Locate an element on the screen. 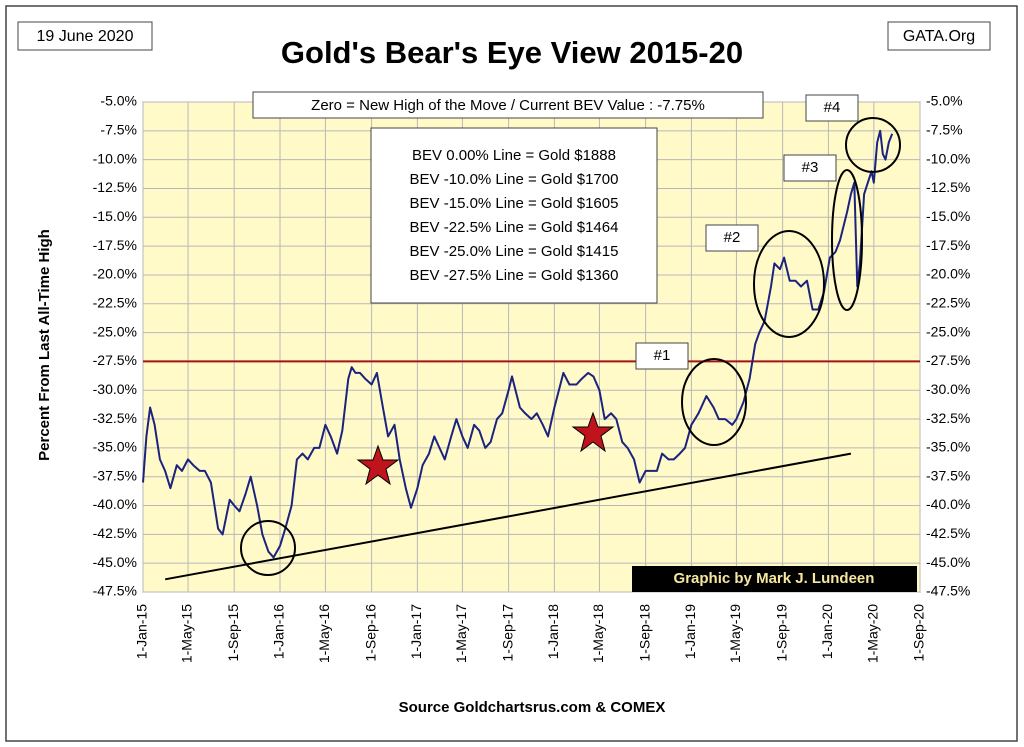  credit-box is located at coordinates (774, 579).